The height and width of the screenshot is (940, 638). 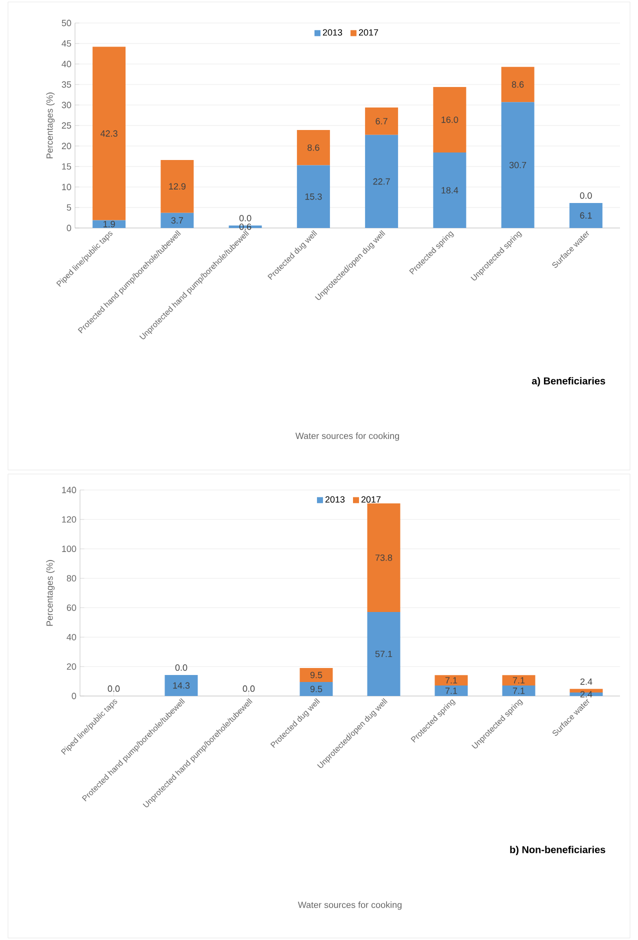 I want to click on data-label: 14.3, so click(x=181, y=685).